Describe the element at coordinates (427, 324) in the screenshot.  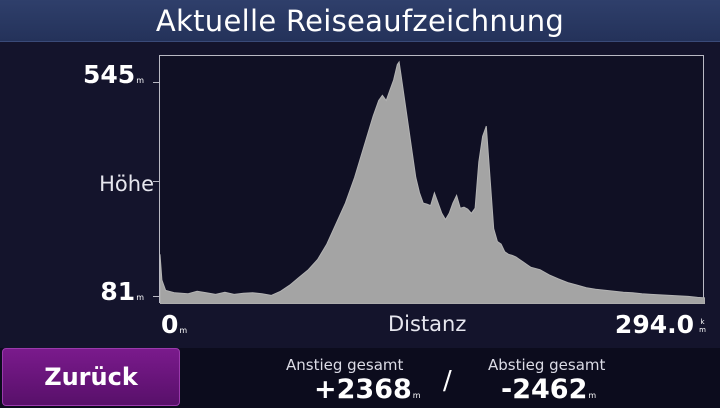
I see `x-axis-title: Distanz` at that location.